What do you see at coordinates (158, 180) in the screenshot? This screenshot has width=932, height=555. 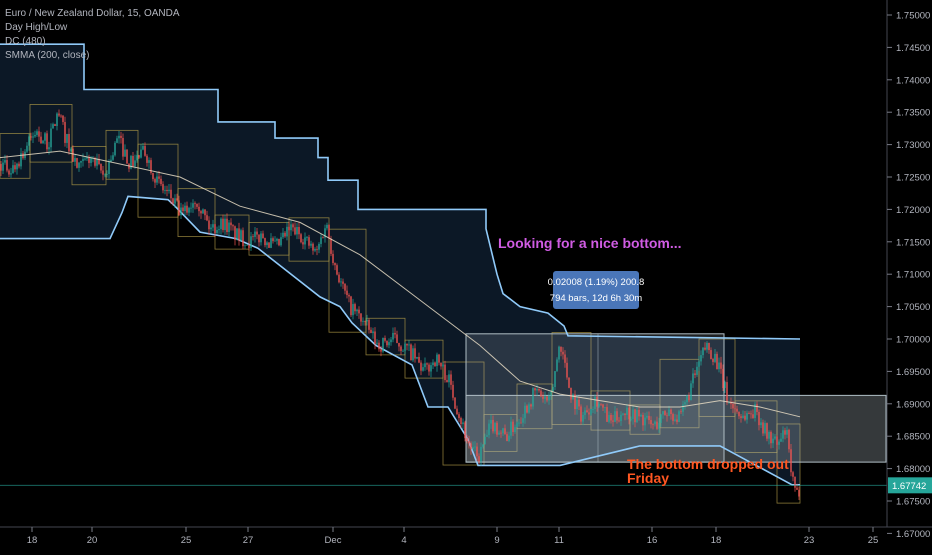 I see `day-box` at bounding box center [158, 180].